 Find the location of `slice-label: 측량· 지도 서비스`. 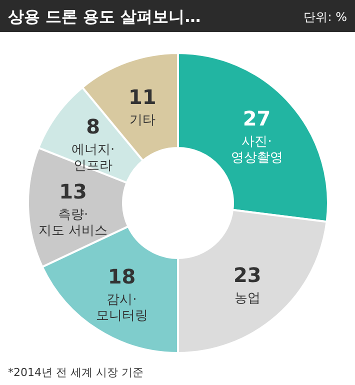

slice-label: 측량· 지도 서비스 is located at coordinates (73, 222).